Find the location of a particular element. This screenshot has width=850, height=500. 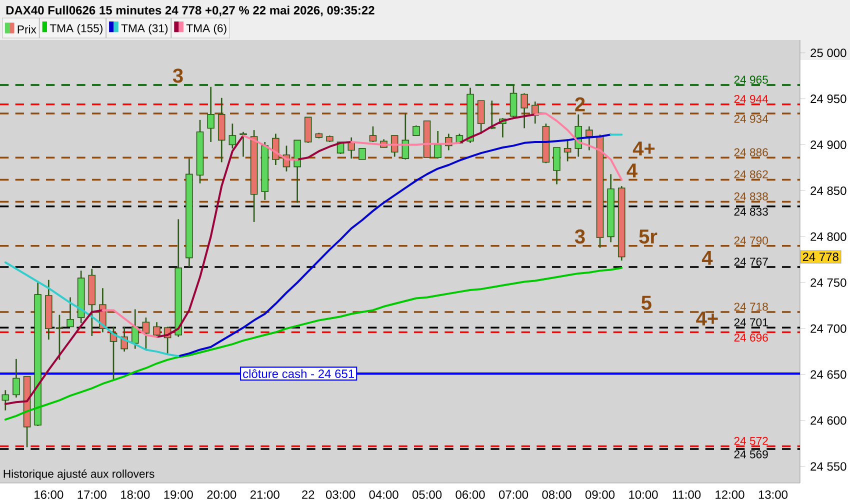

x-tick-label: 06:00 is located at coordinates (470, 494).